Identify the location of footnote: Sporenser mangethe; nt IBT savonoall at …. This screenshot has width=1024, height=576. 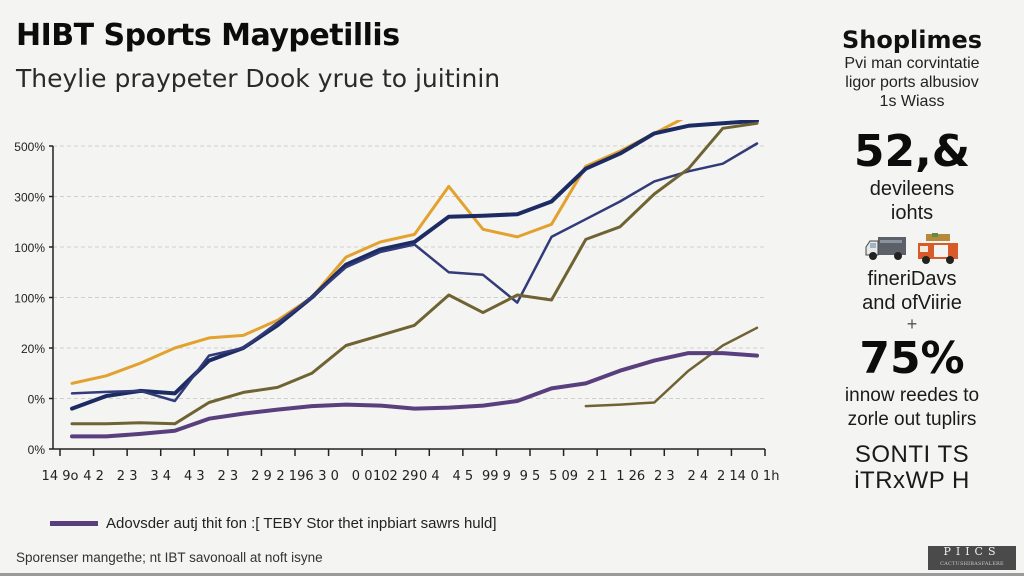
(169, 557).